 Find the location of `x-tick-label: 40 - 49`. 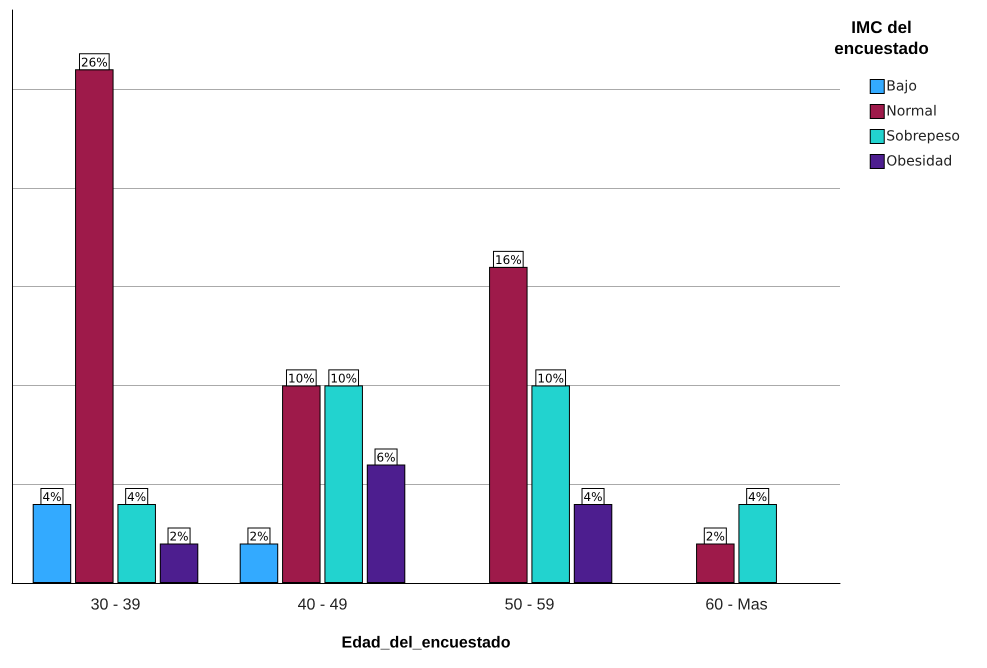

x-tick-label: 40 - 49 is located at coordinates (323, 605).